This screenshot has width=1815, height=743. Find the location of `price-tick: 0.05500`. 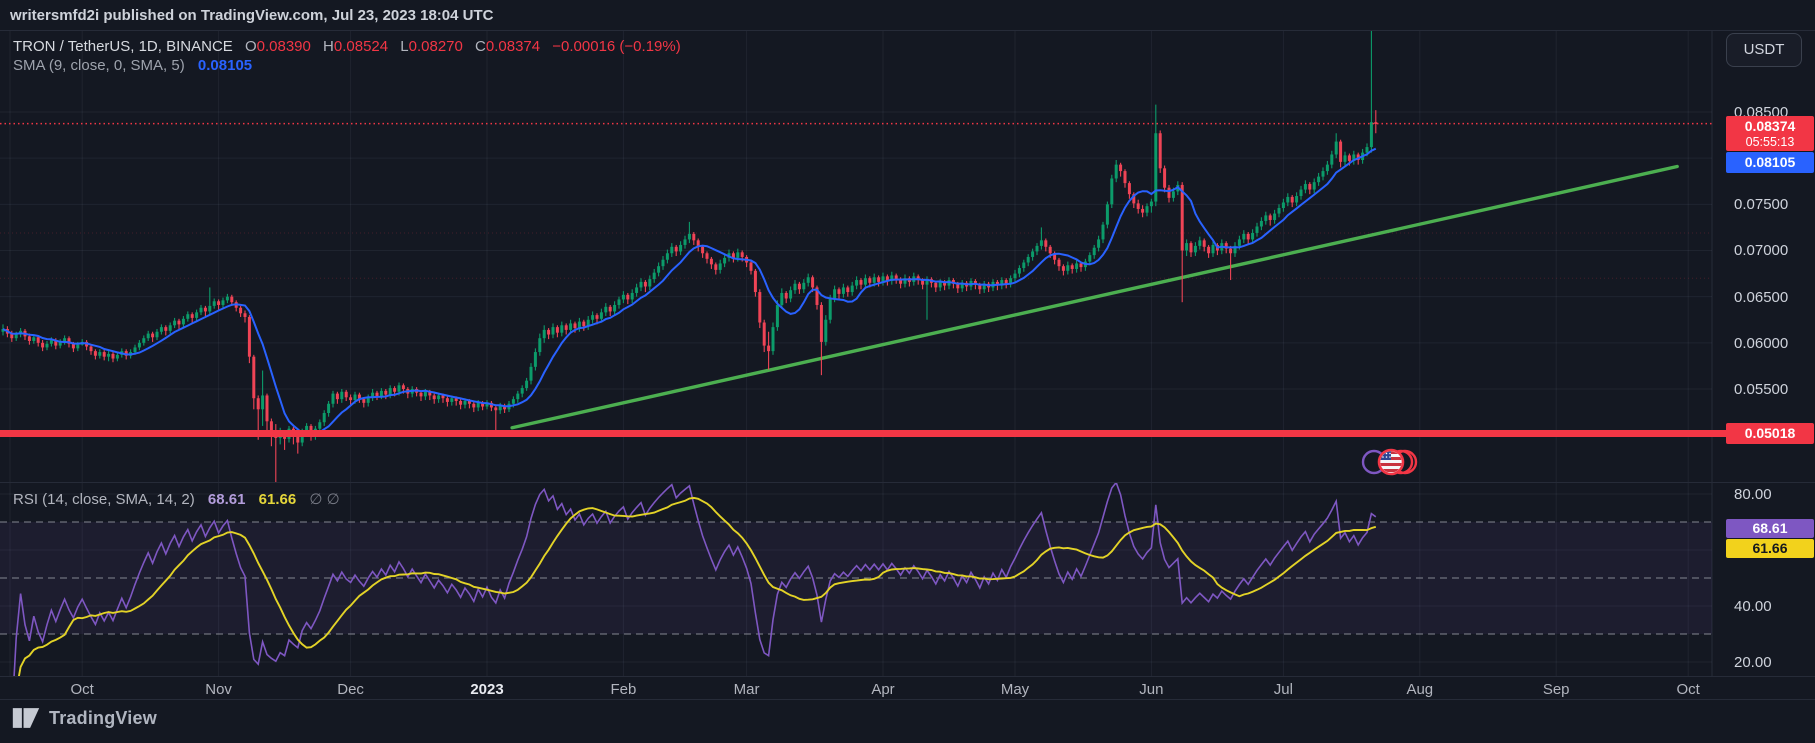

price-tick: 0.05500 is located at coordinates (1761, 389).